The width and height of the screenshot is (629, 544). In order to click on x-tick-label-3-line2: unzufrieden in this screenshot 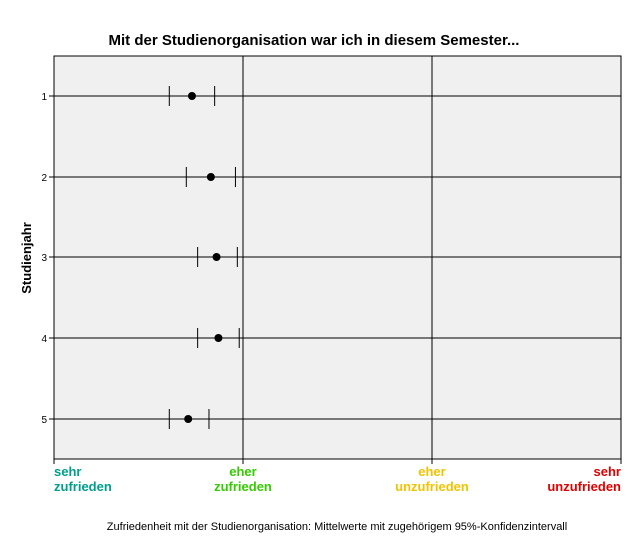, I will do `click(584, 486)`.